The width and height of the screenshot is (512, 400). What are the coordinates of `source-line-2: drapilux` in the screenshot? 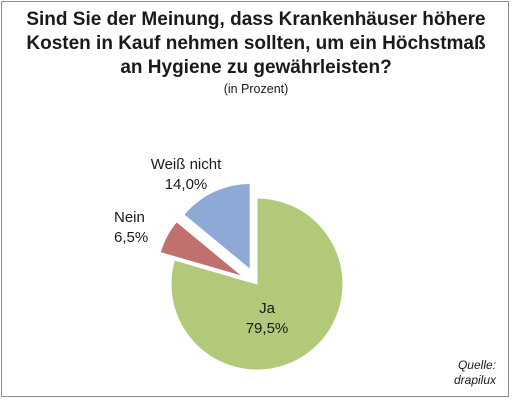 It's located at (474, 380).